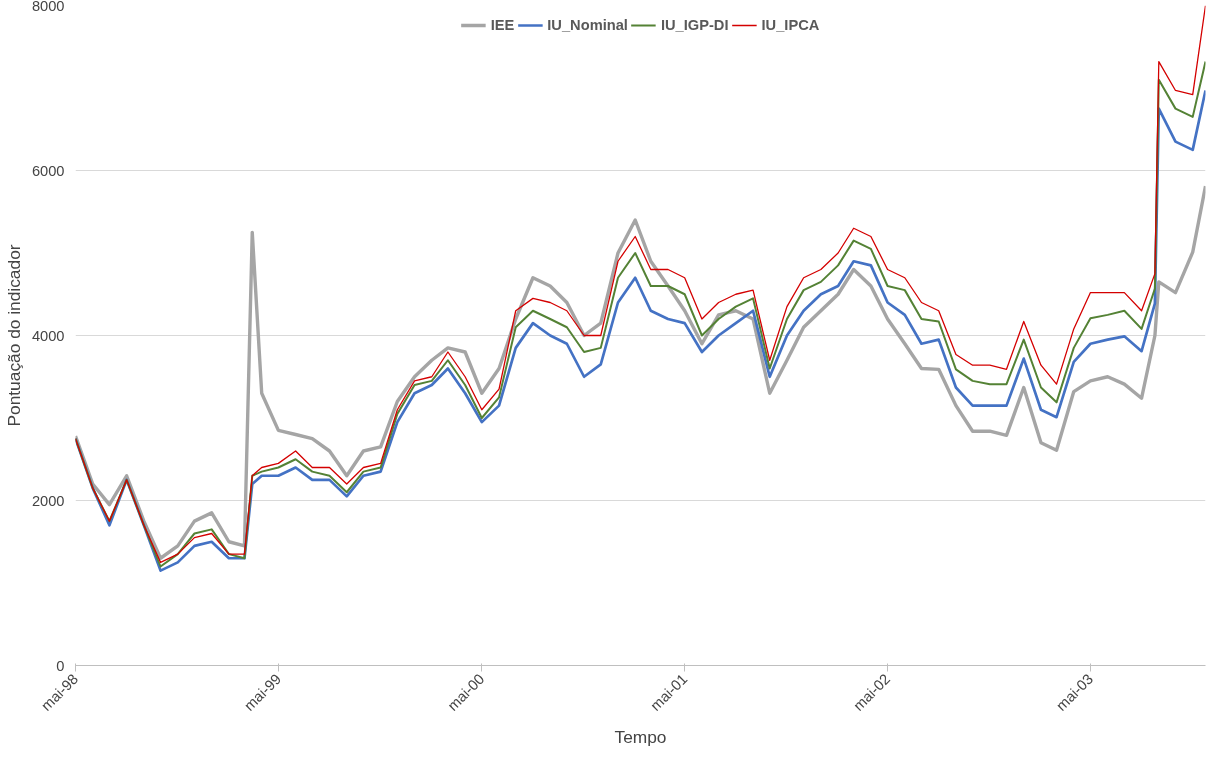 This screenshot has width=1218, height=757. What do you see at coordinates (790, 25) in the screenshot?
I see `legend-label: IU_IPCA` at bounding box center [790, 25].